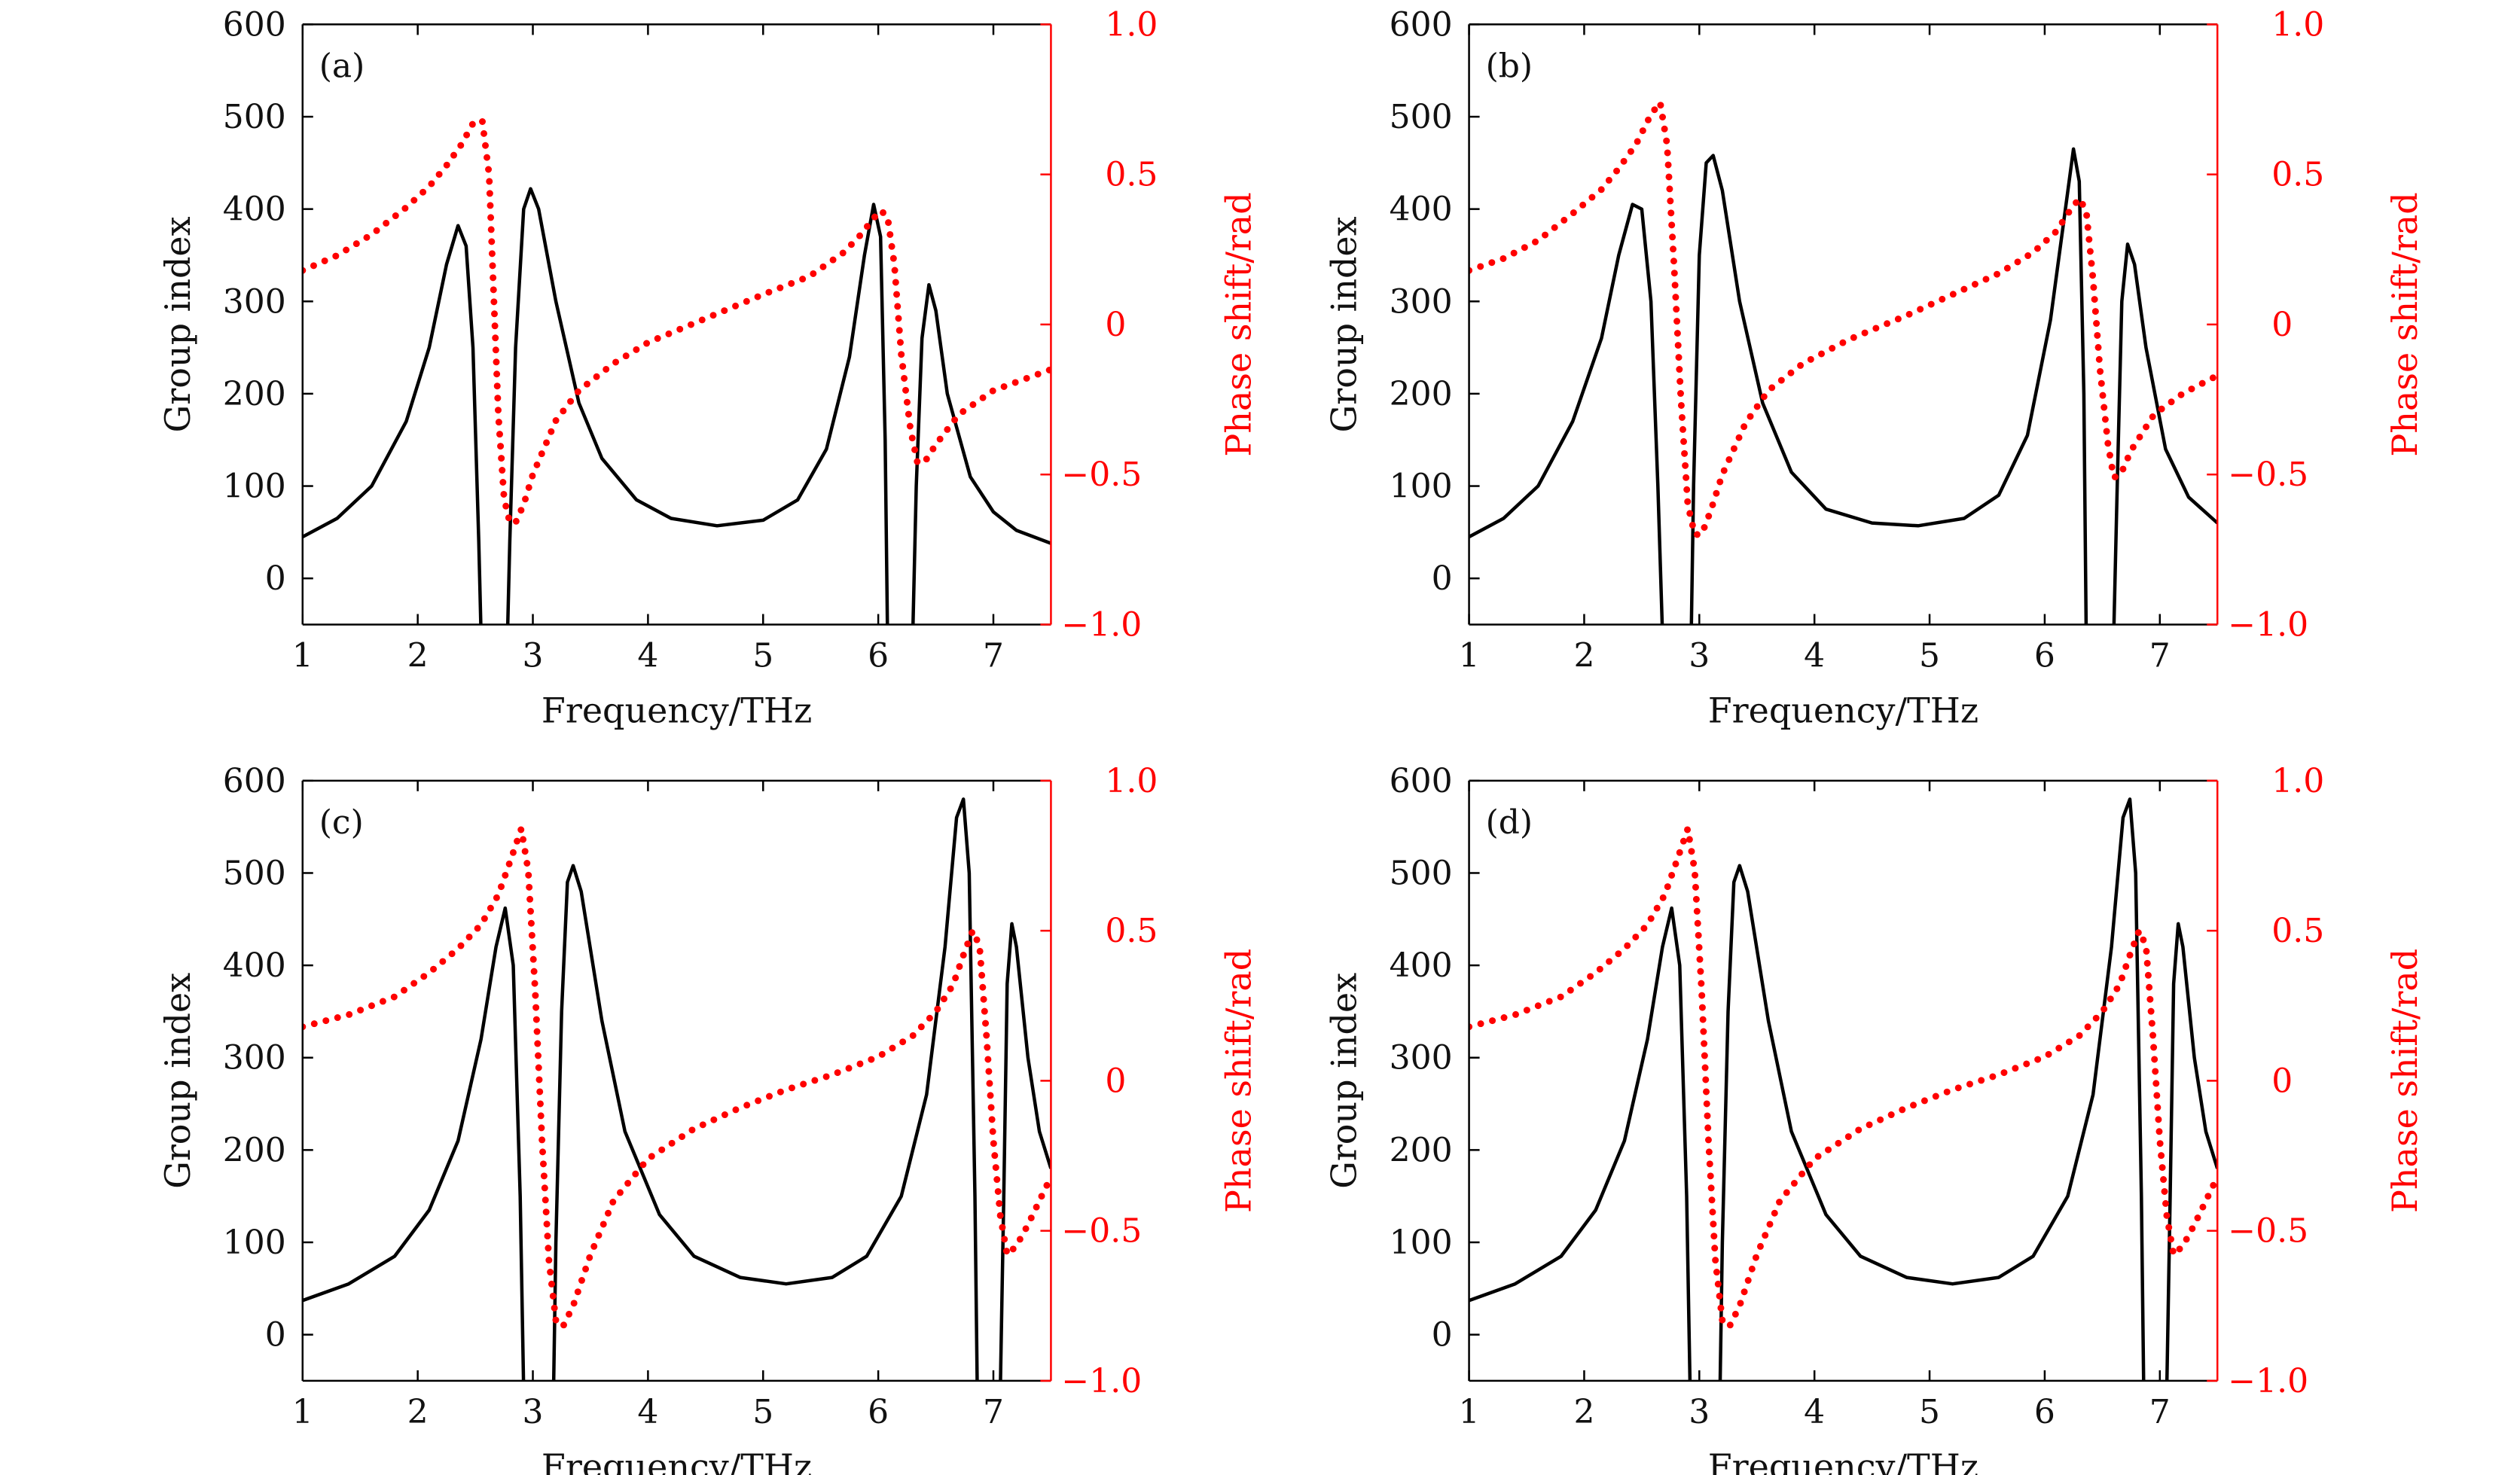 The height and width of the screenshot is (1475, 2520). I want to click on panel-label: (c), so click(341, 822).